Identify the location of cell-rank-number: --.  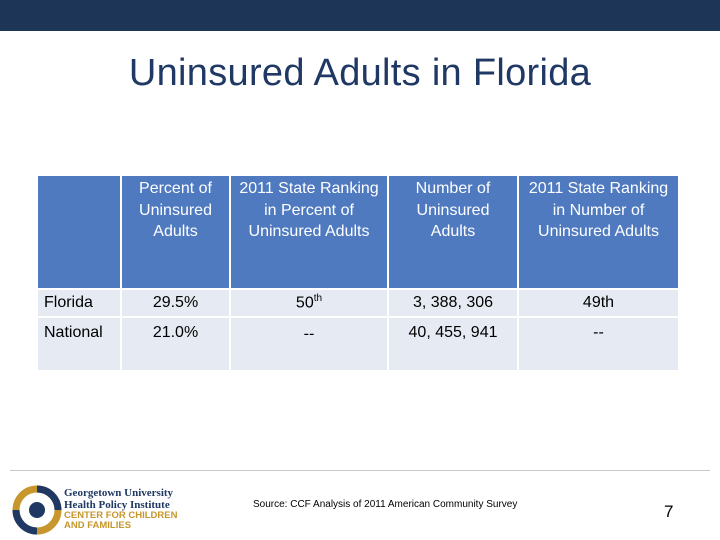
(598, 344).